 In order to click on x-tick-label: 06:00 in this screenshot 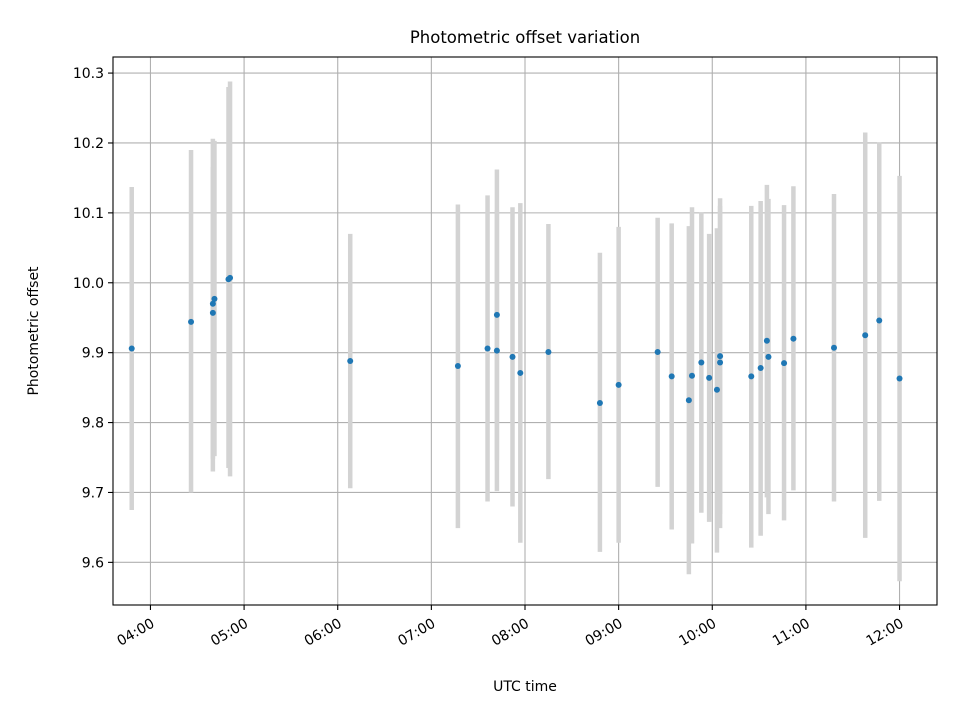, I will do `click(323, 633)`.